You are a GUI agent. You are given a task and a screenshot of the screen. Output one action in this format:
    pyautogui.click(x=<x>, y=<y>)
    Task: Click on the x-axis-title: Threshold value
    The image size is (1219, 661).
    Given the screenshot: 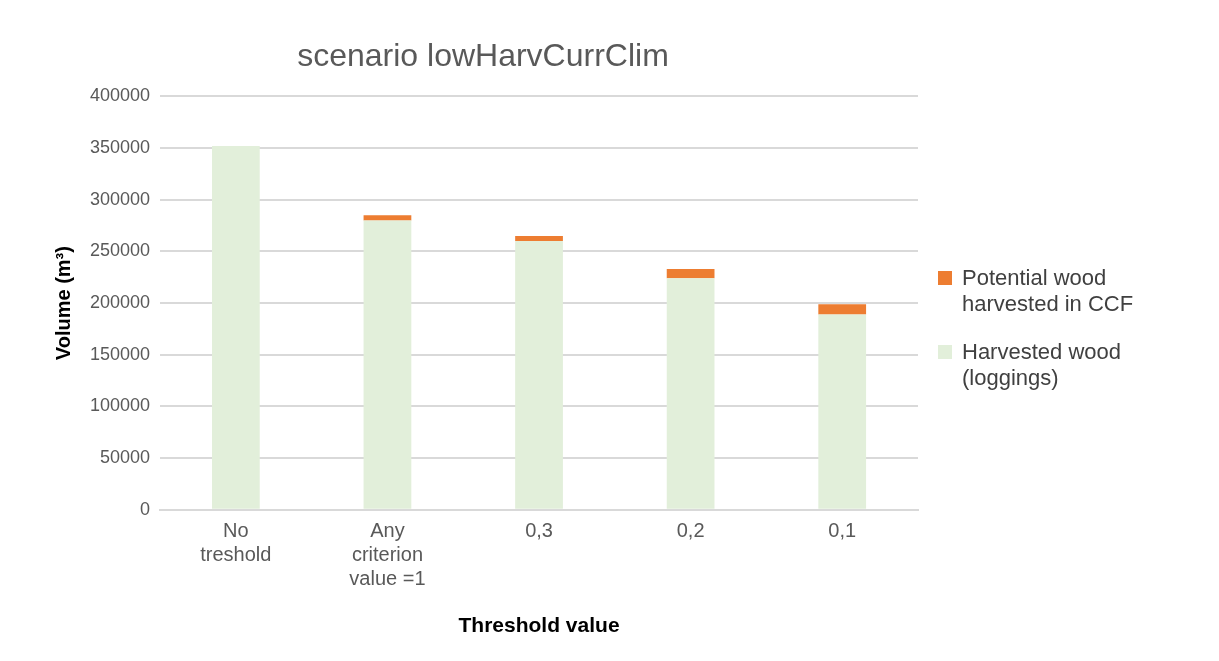 What is the action you would take?
    pyautogui.click(x=539, y=625)
    